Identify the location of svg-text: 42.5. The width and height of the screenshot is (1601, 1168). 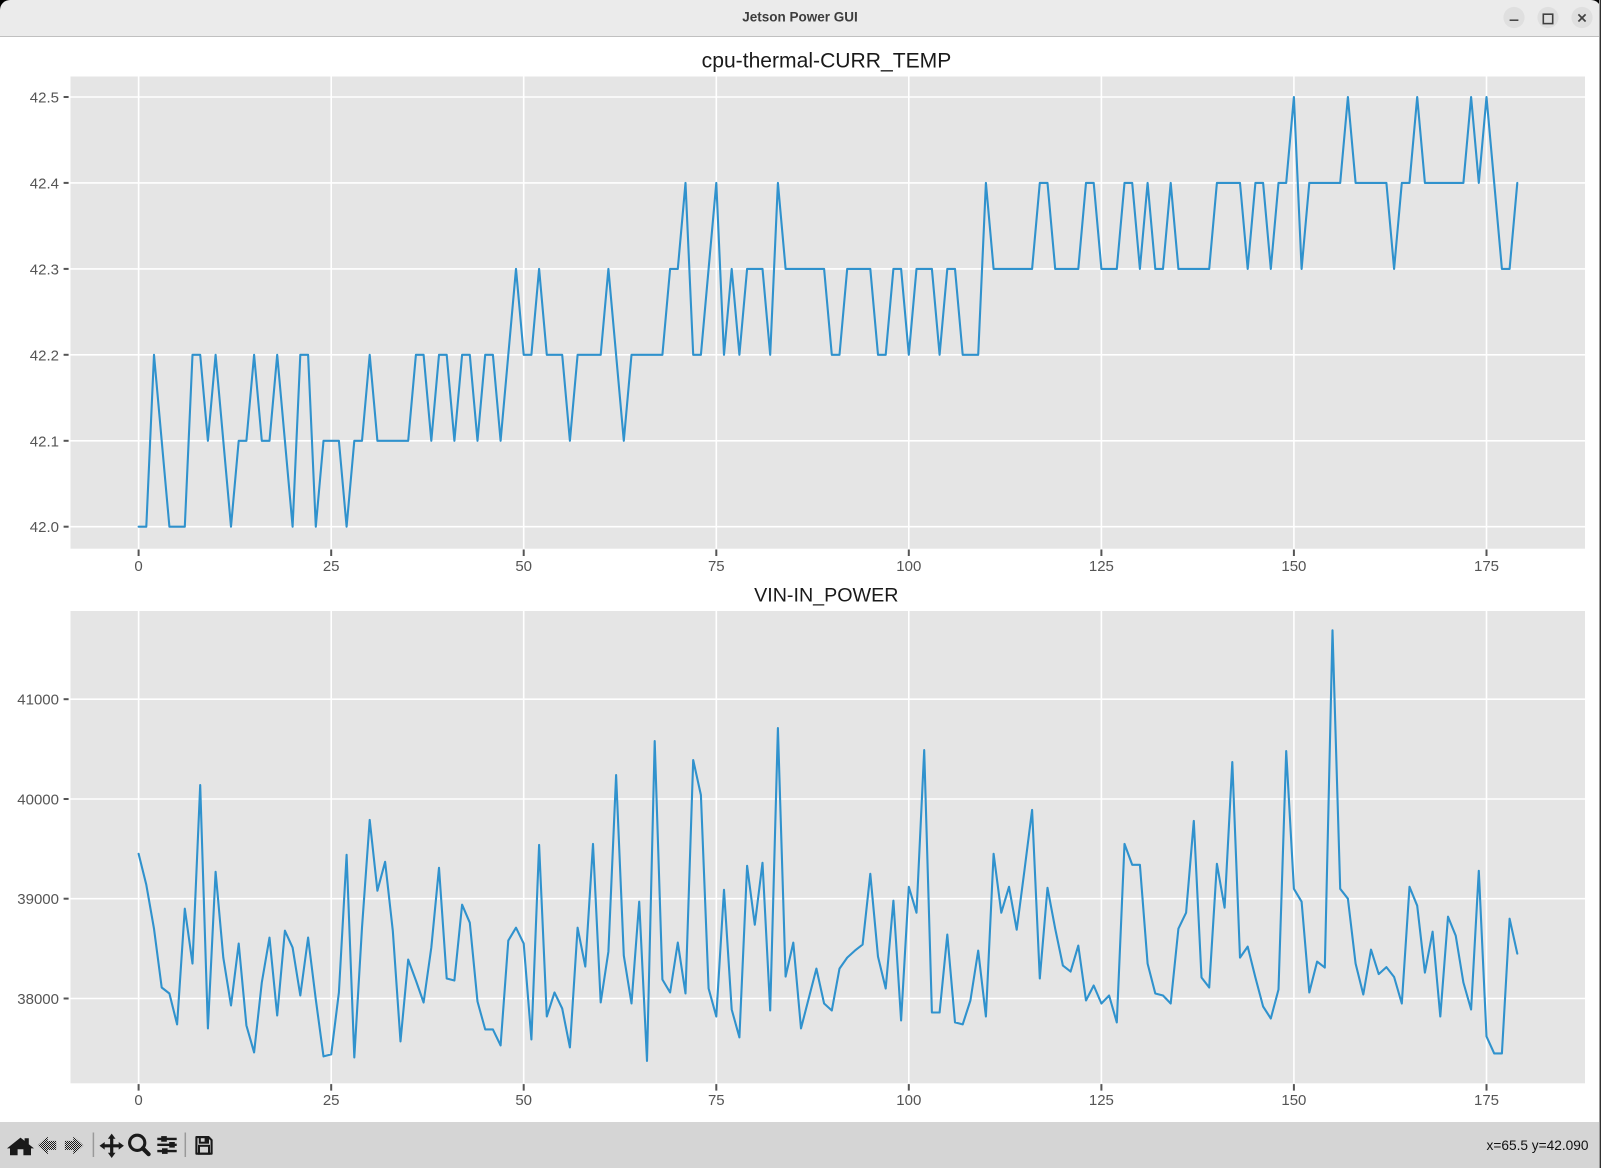
(44, 98).